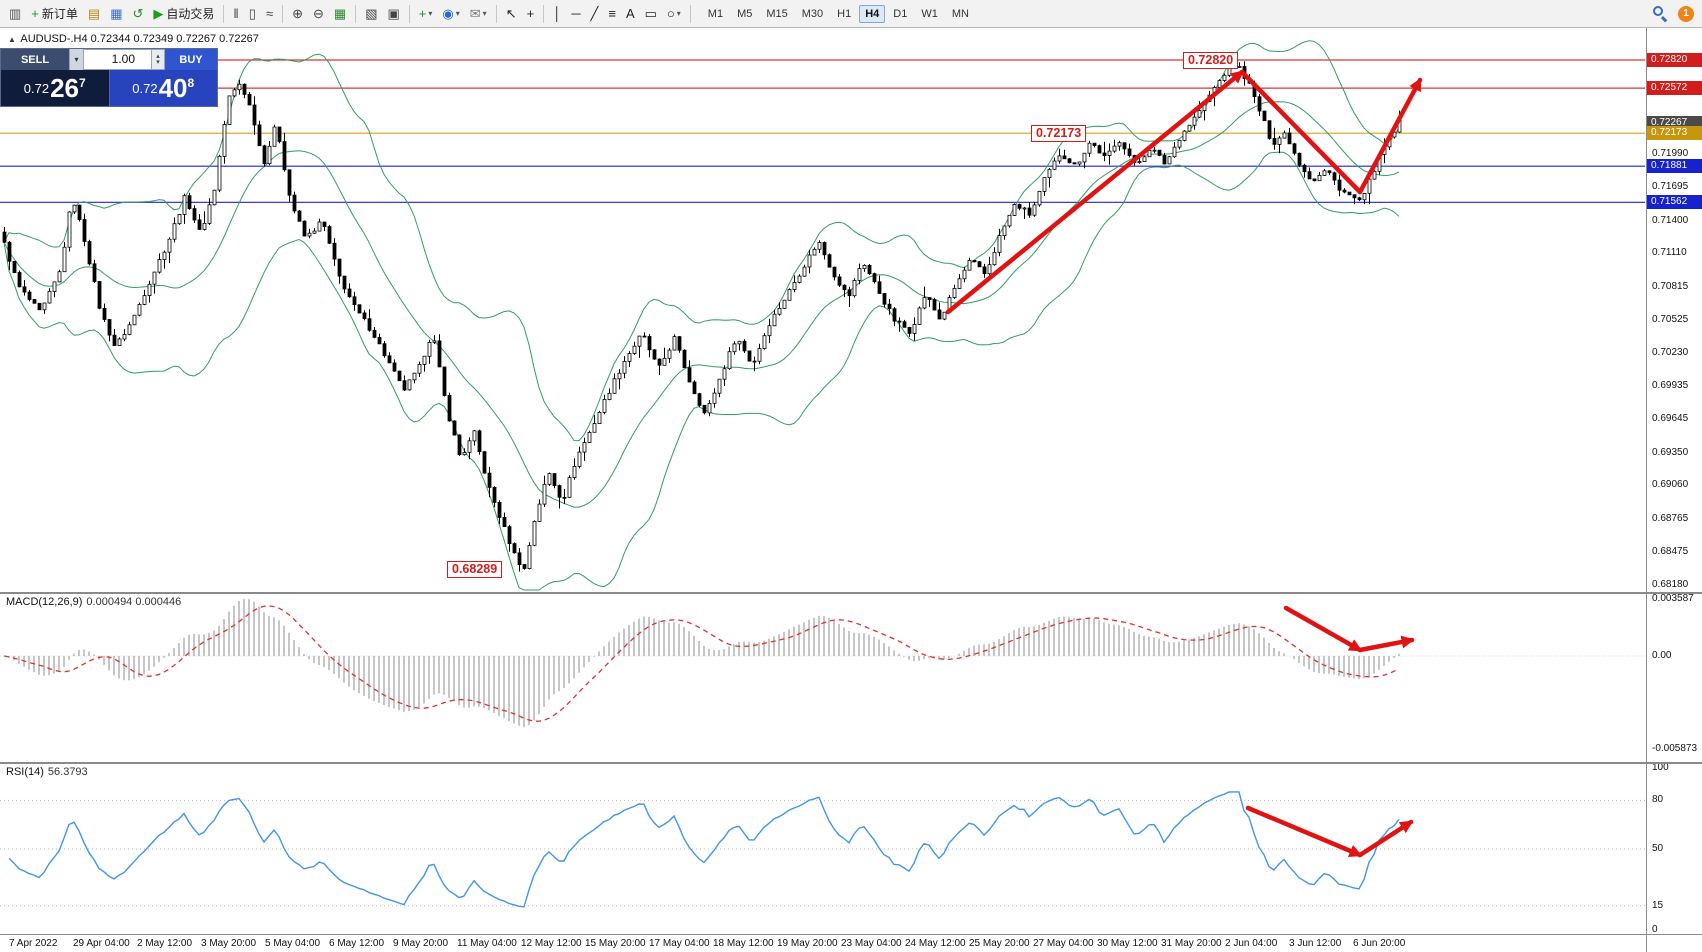 Image resolution: width=1702 pixels, height=952 pixels. I want to click on shapes-icon-glyph: ○, so click(670, 13).